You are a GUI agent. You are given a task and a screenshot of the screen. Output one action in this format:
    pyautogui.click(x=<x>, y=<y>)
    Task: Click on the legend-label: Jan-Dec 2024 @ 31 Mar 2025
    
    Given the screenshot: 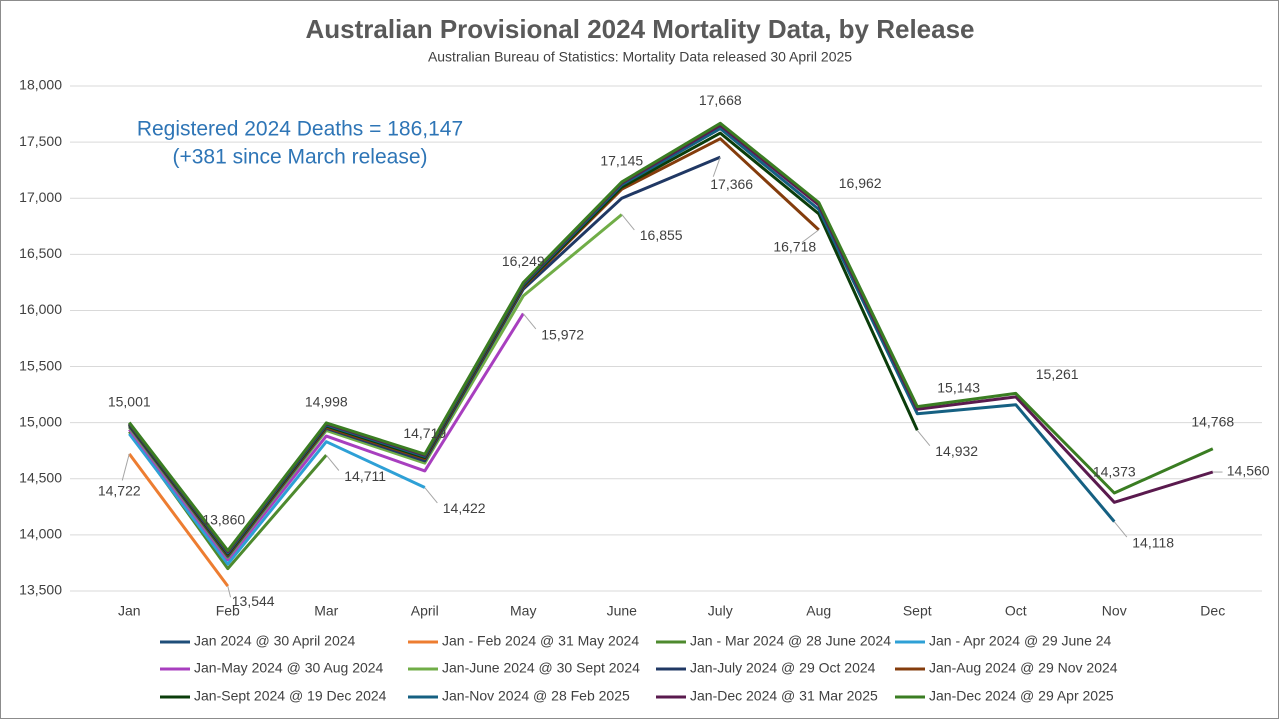 What is the action you would take?
    pyautogui.click(x=784, y=696)
    